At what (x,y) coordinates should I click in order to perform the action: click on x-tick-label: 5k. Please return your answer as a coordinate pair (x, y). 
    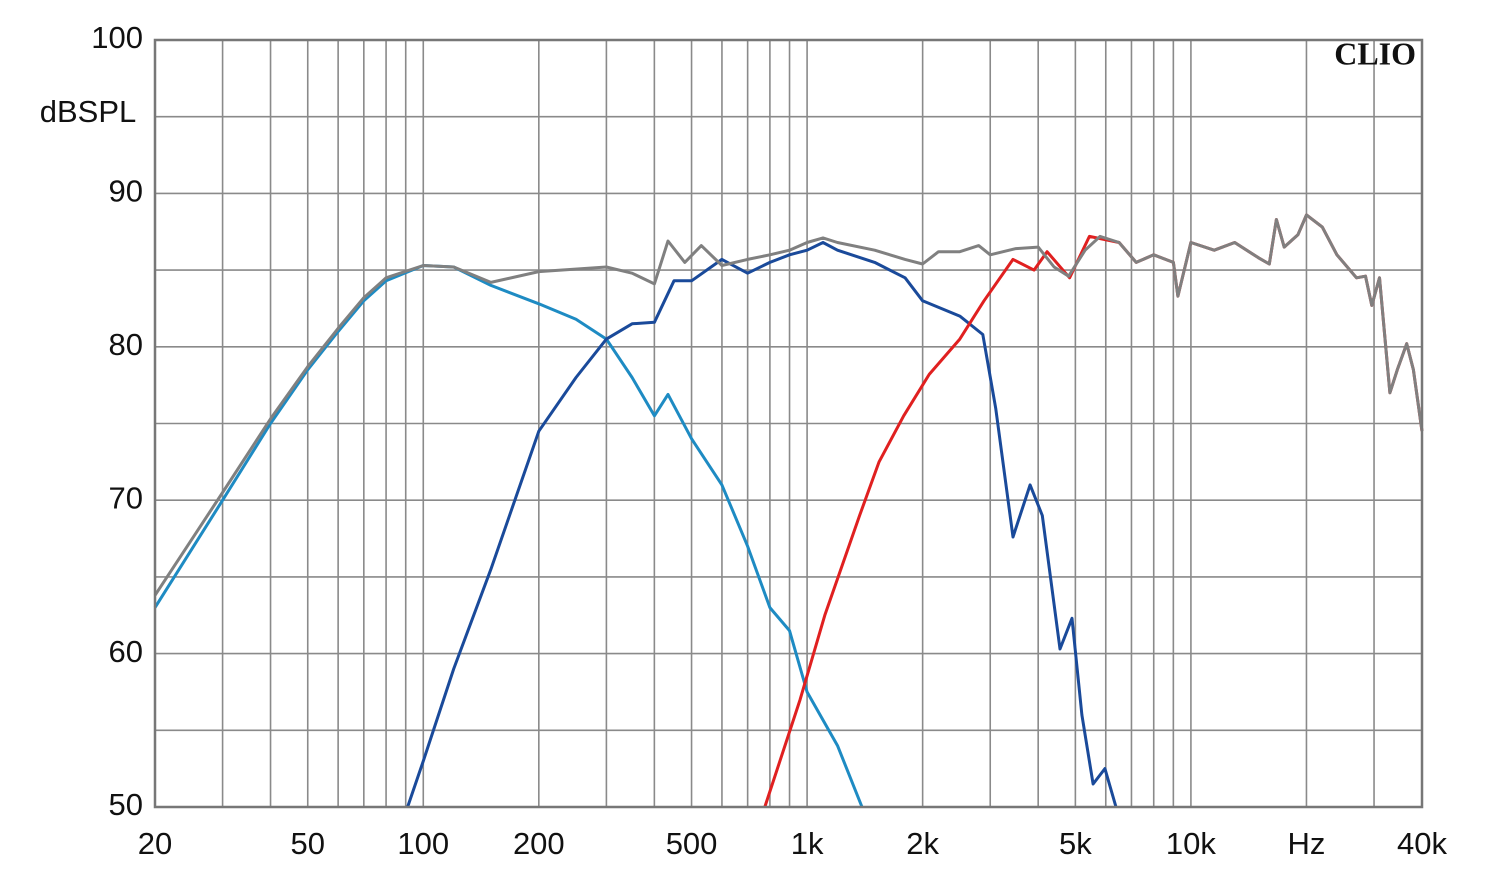
    Looking at the image, I should click on (1075, 843).